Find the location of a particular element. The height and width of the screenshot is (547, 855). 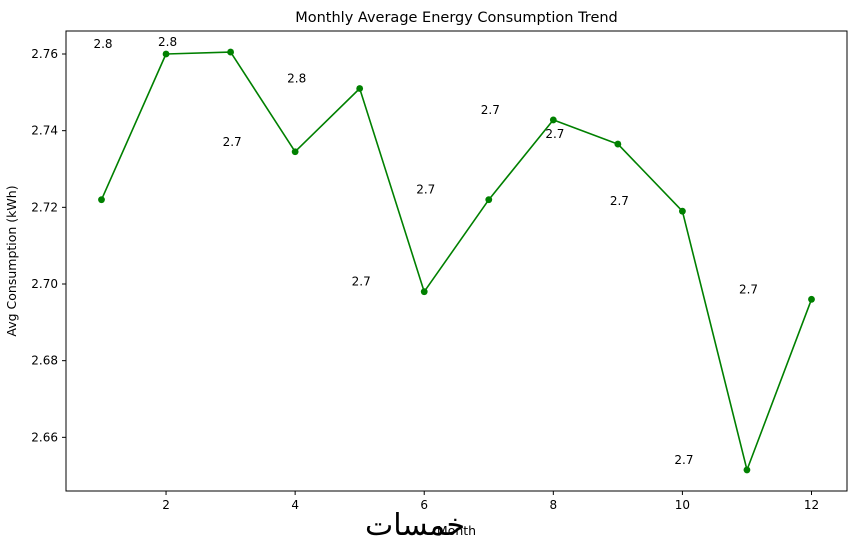

y-axis-label: Avg Consumption (kWh) is located at coordinates (11, 260).